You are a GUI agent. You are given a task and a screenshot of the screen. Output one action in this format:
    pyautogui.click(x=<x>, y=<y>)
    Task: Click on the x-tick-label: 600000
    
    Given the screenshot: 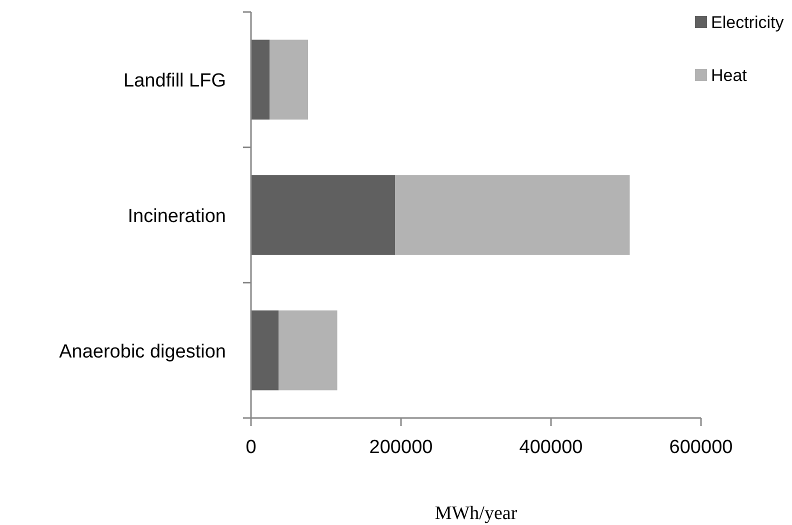 What is the action you would take?
    pyautogui.click(x=701, y=447)
    